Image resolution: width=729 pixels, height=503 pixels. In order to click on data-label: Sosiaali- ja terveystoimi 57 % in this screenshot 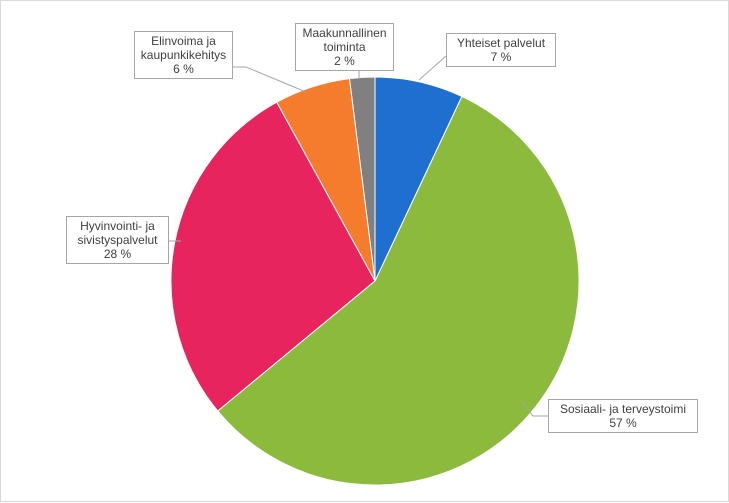, I will do `click(623, 416)`.